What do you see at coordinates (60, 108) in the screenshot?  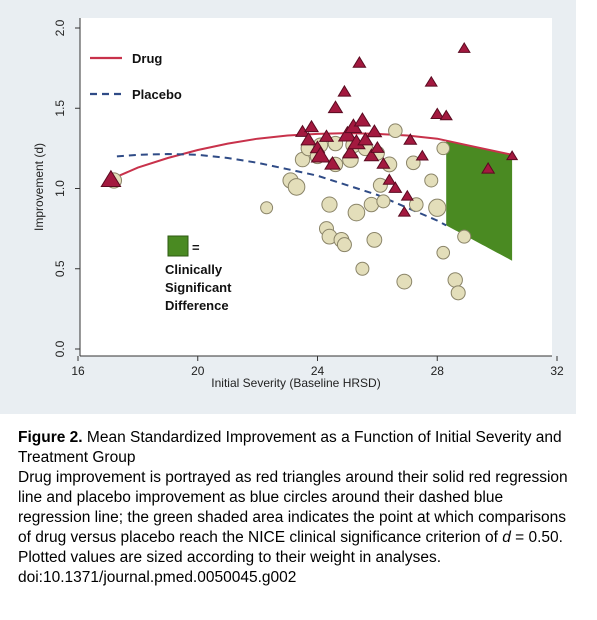 I see `y-tick-label: 1.5` at bounding box center [60, 108].